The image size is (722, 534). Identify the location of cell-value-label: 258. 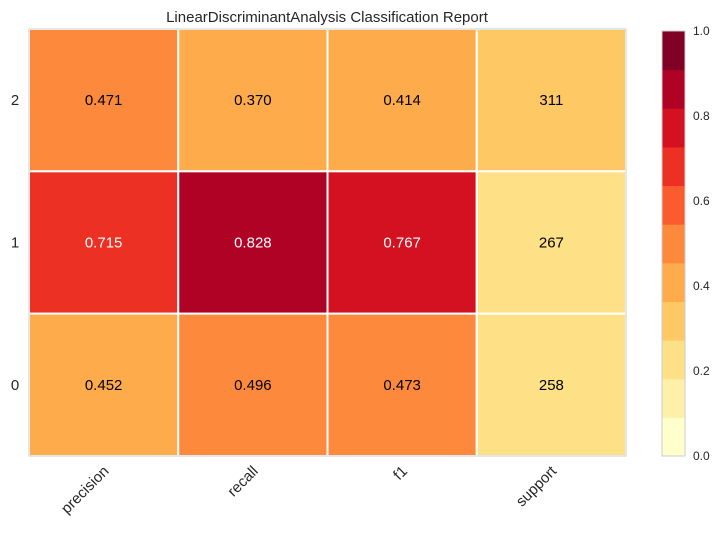
(551, 385).